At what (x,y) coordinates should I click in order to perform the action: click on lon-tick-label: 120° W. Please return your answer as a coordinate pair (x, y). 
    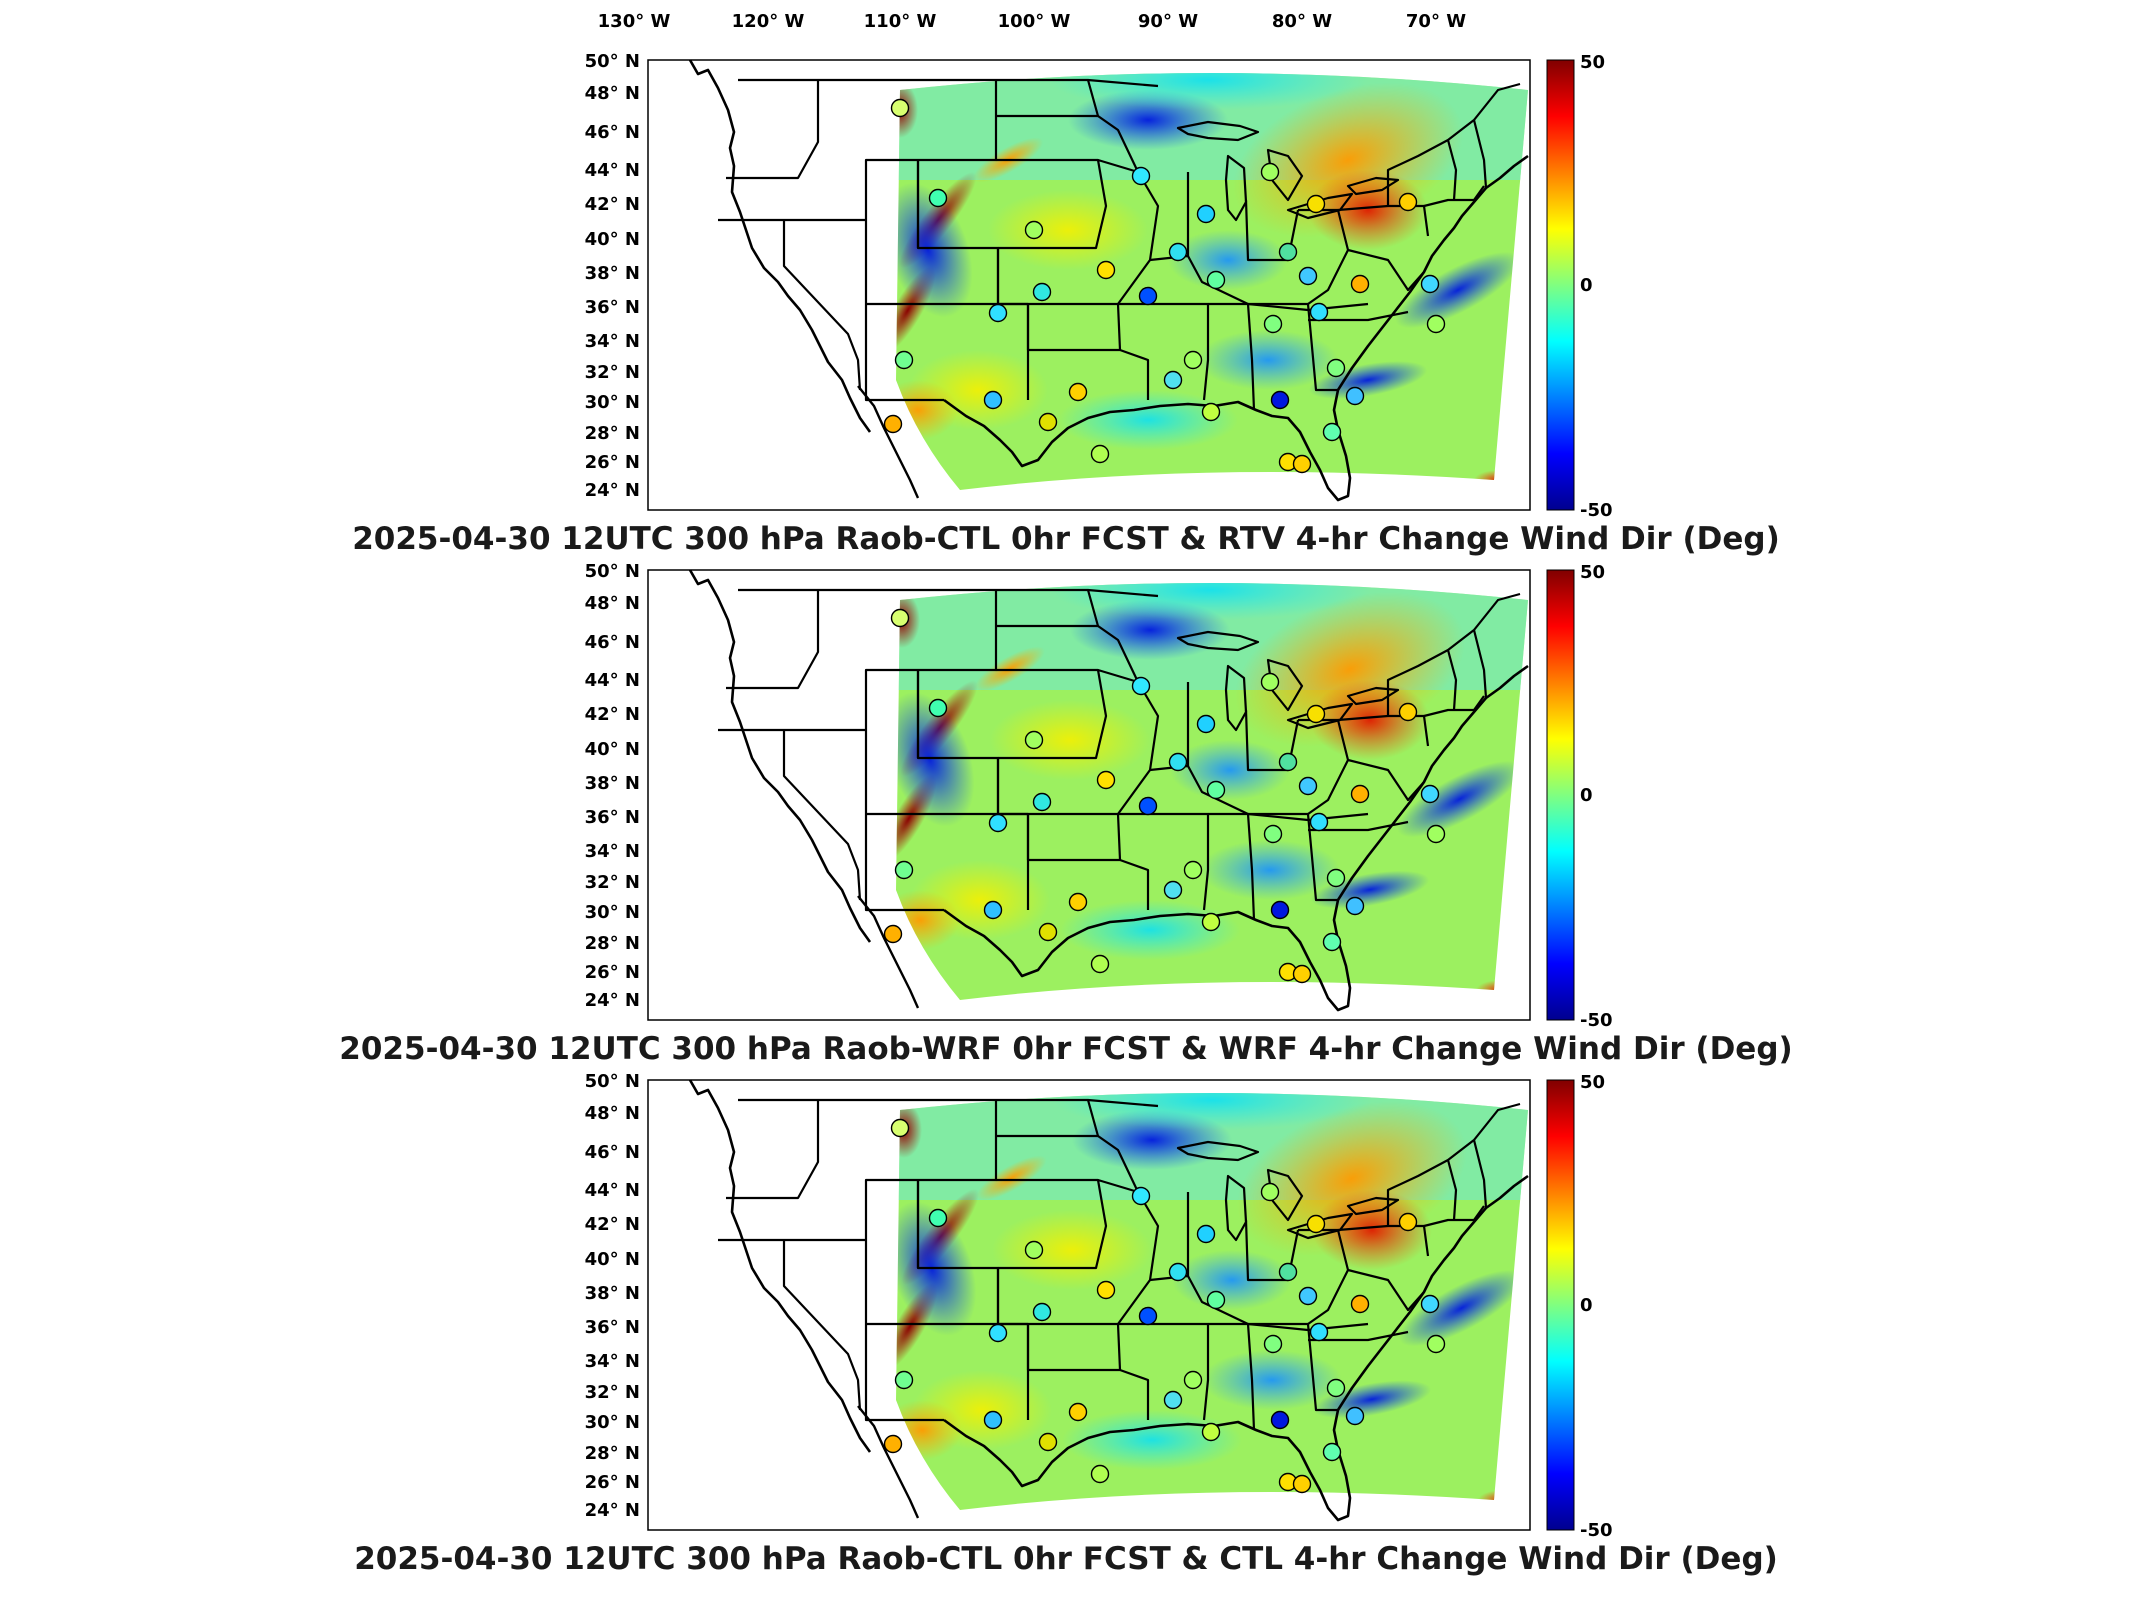
    Looking at the image, I should click on (768, 21).